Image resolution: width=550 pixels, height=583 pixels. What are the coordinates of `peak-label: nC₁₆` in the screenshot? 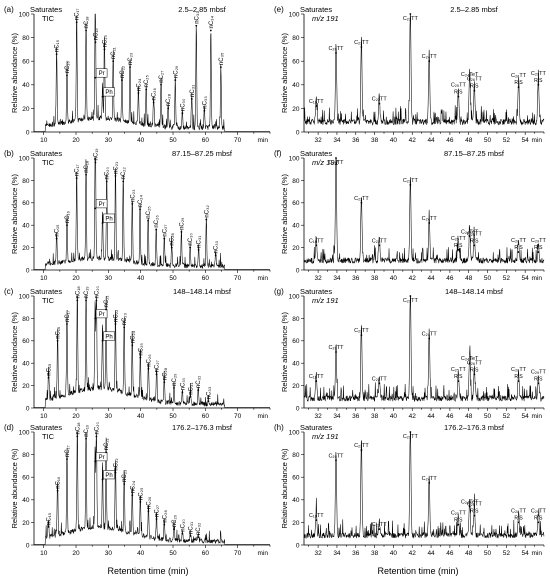 It's located at (59, 332).